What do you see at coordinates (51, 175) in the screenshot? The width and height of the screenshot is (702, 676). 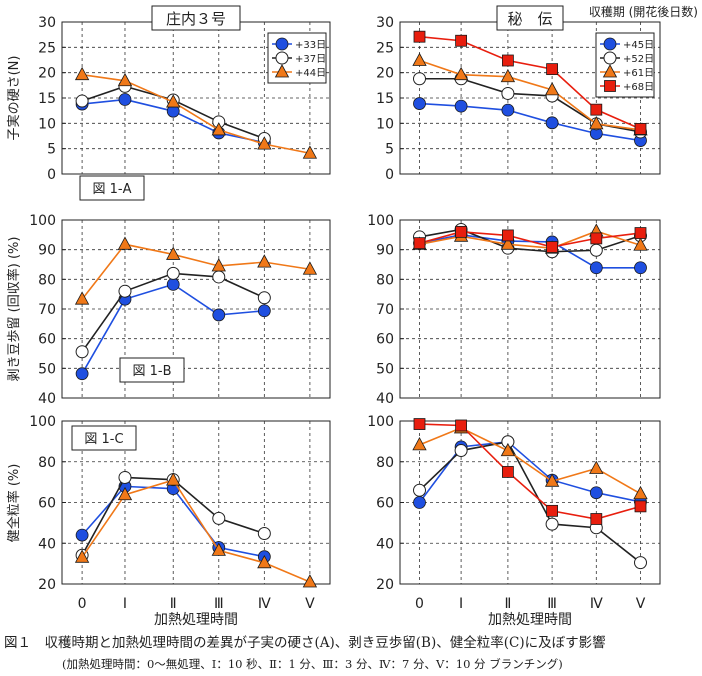 I see `y-tick-label: 0` at bounding box center [51, 175].